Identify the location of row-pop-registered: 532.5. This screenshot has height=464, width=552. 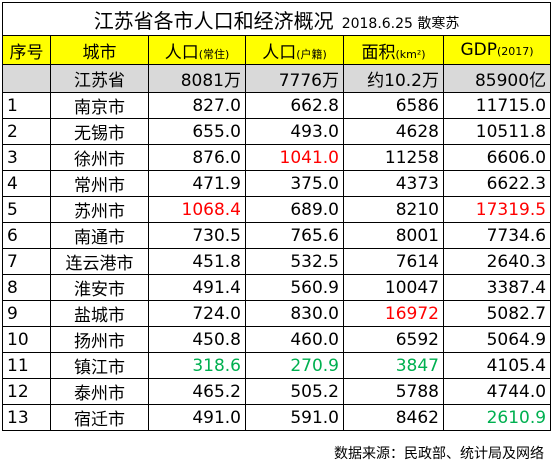
(294, 261).